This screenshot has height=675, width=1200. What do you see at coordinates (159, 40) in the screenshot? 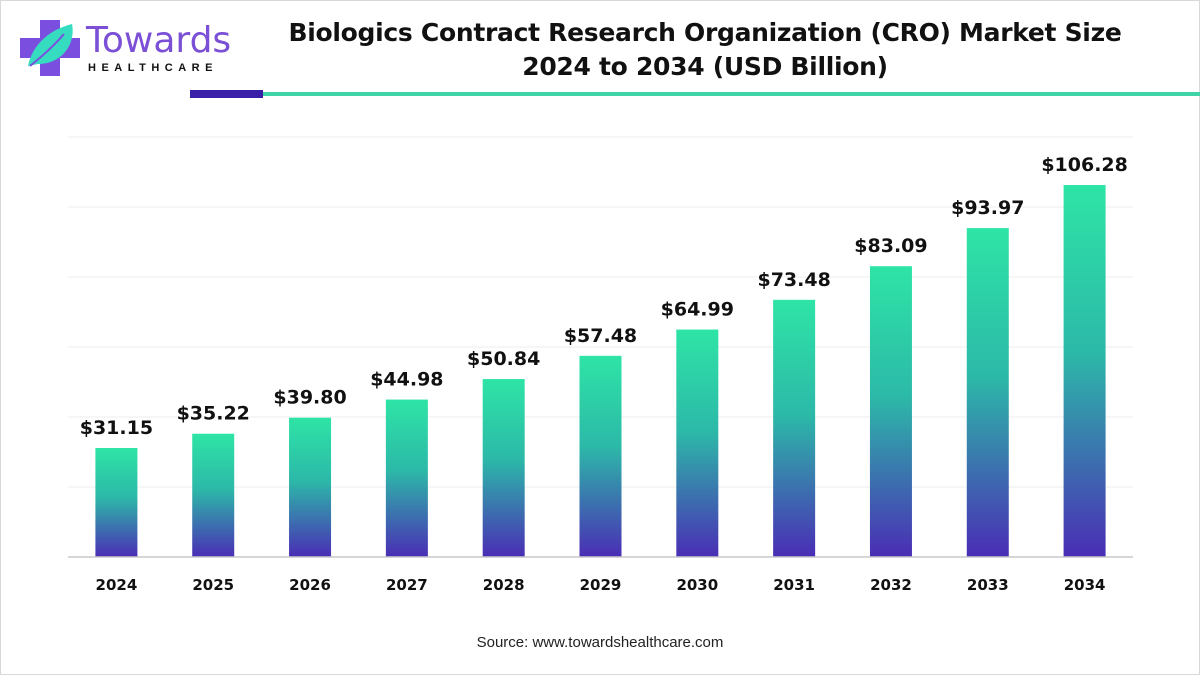
I see `logo-word: Towards` at bounding box center [159, 40].